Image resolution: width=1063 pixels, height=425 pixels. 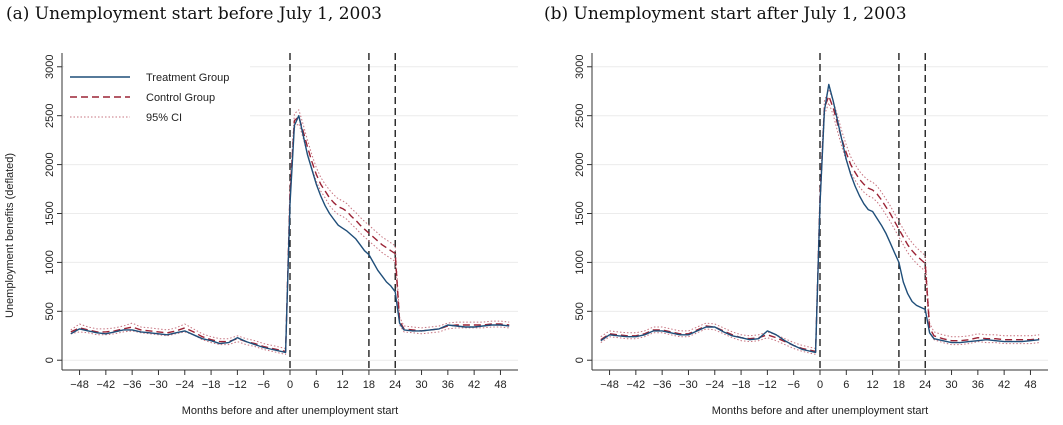 I want to click on legend-box, so click(x=157, y=90).